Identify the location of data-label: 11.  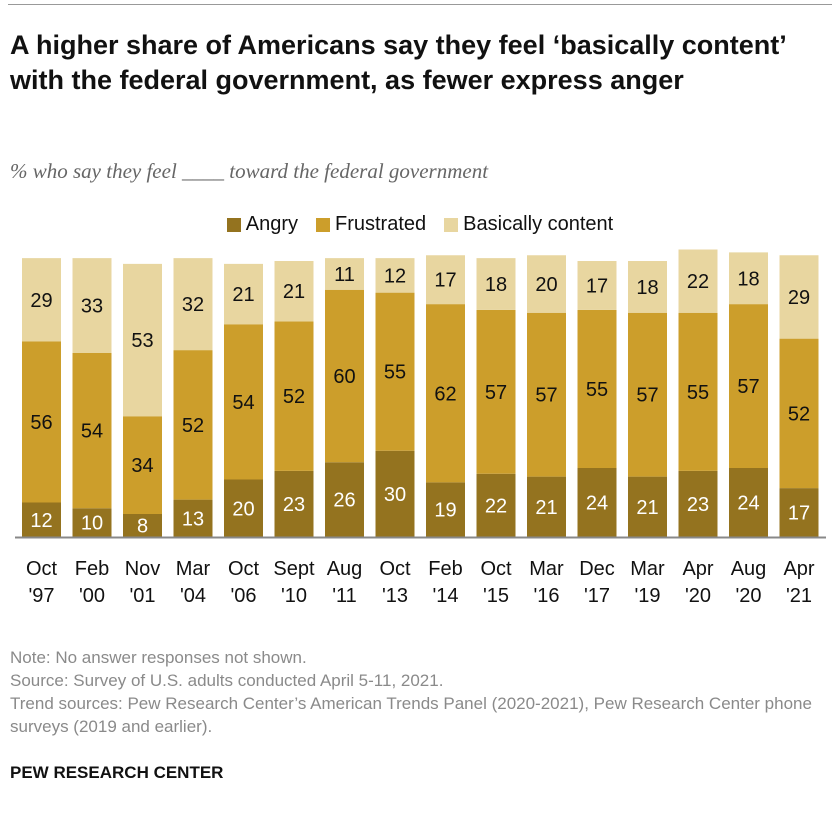
(344, 275).